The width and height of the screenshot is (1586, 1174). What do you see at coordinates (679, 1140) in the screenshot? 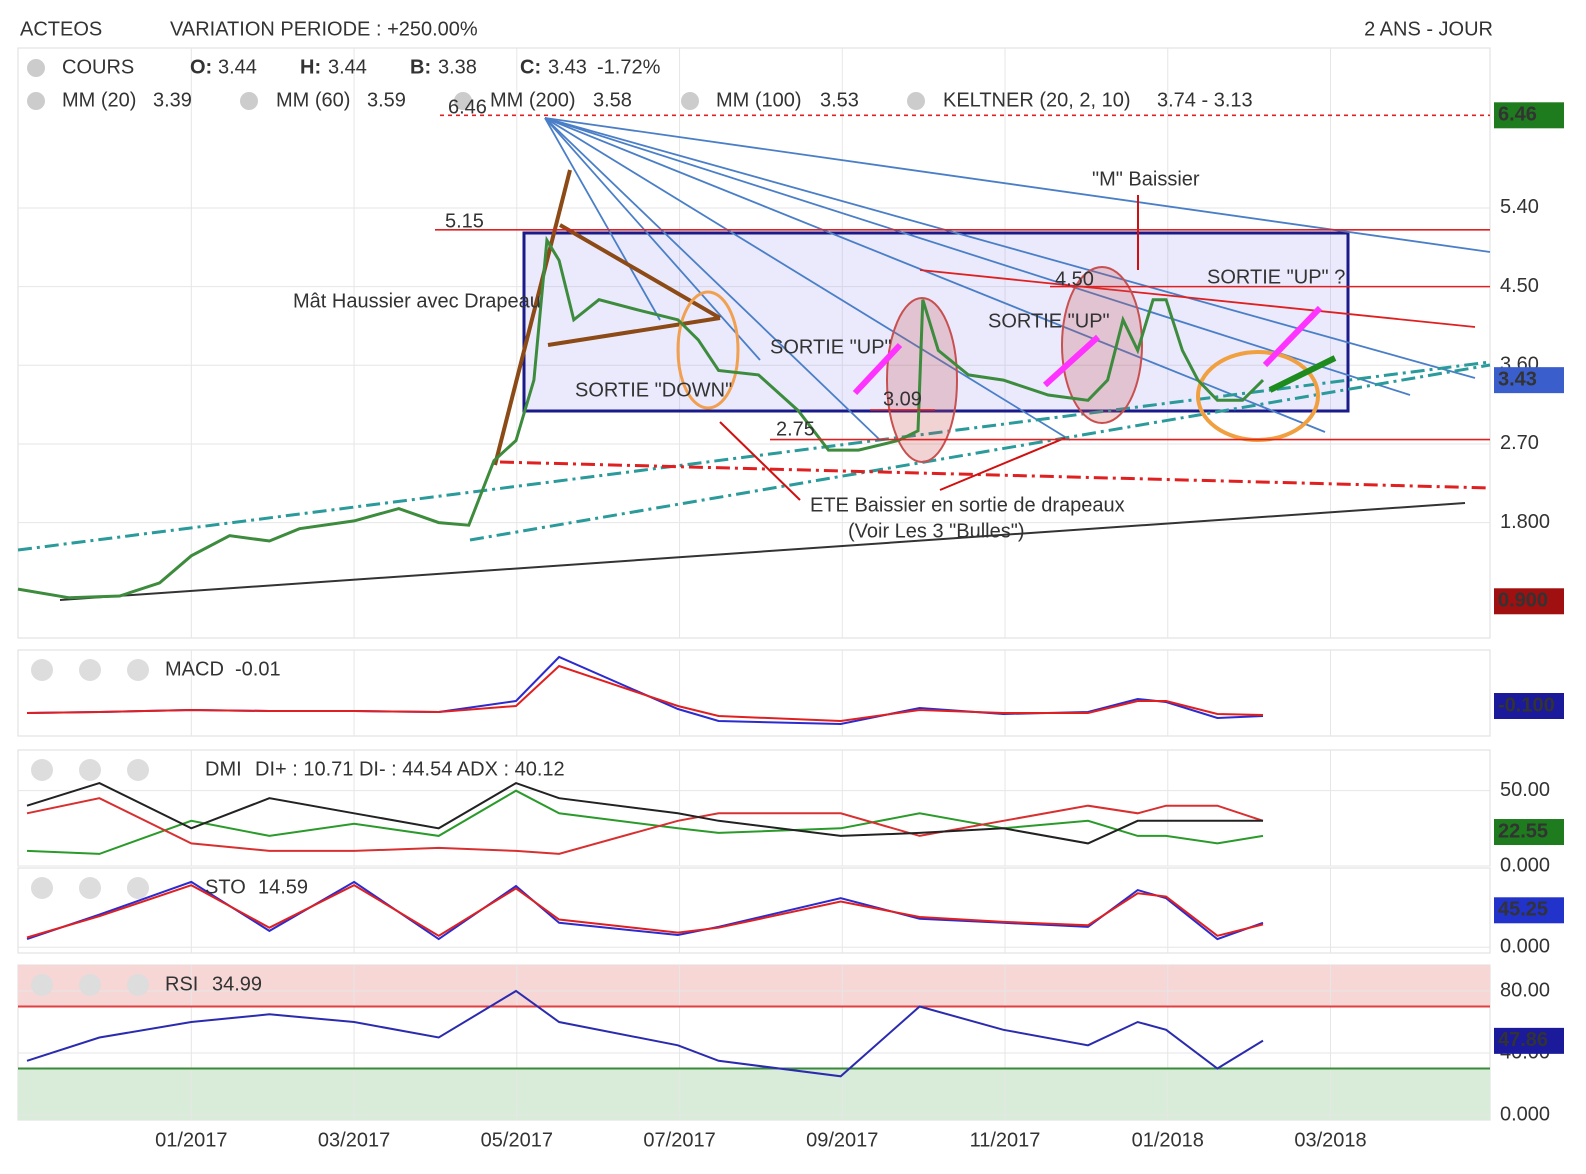
I see `x-tick-label: 07/2017` at bounding box center [679, 1140].